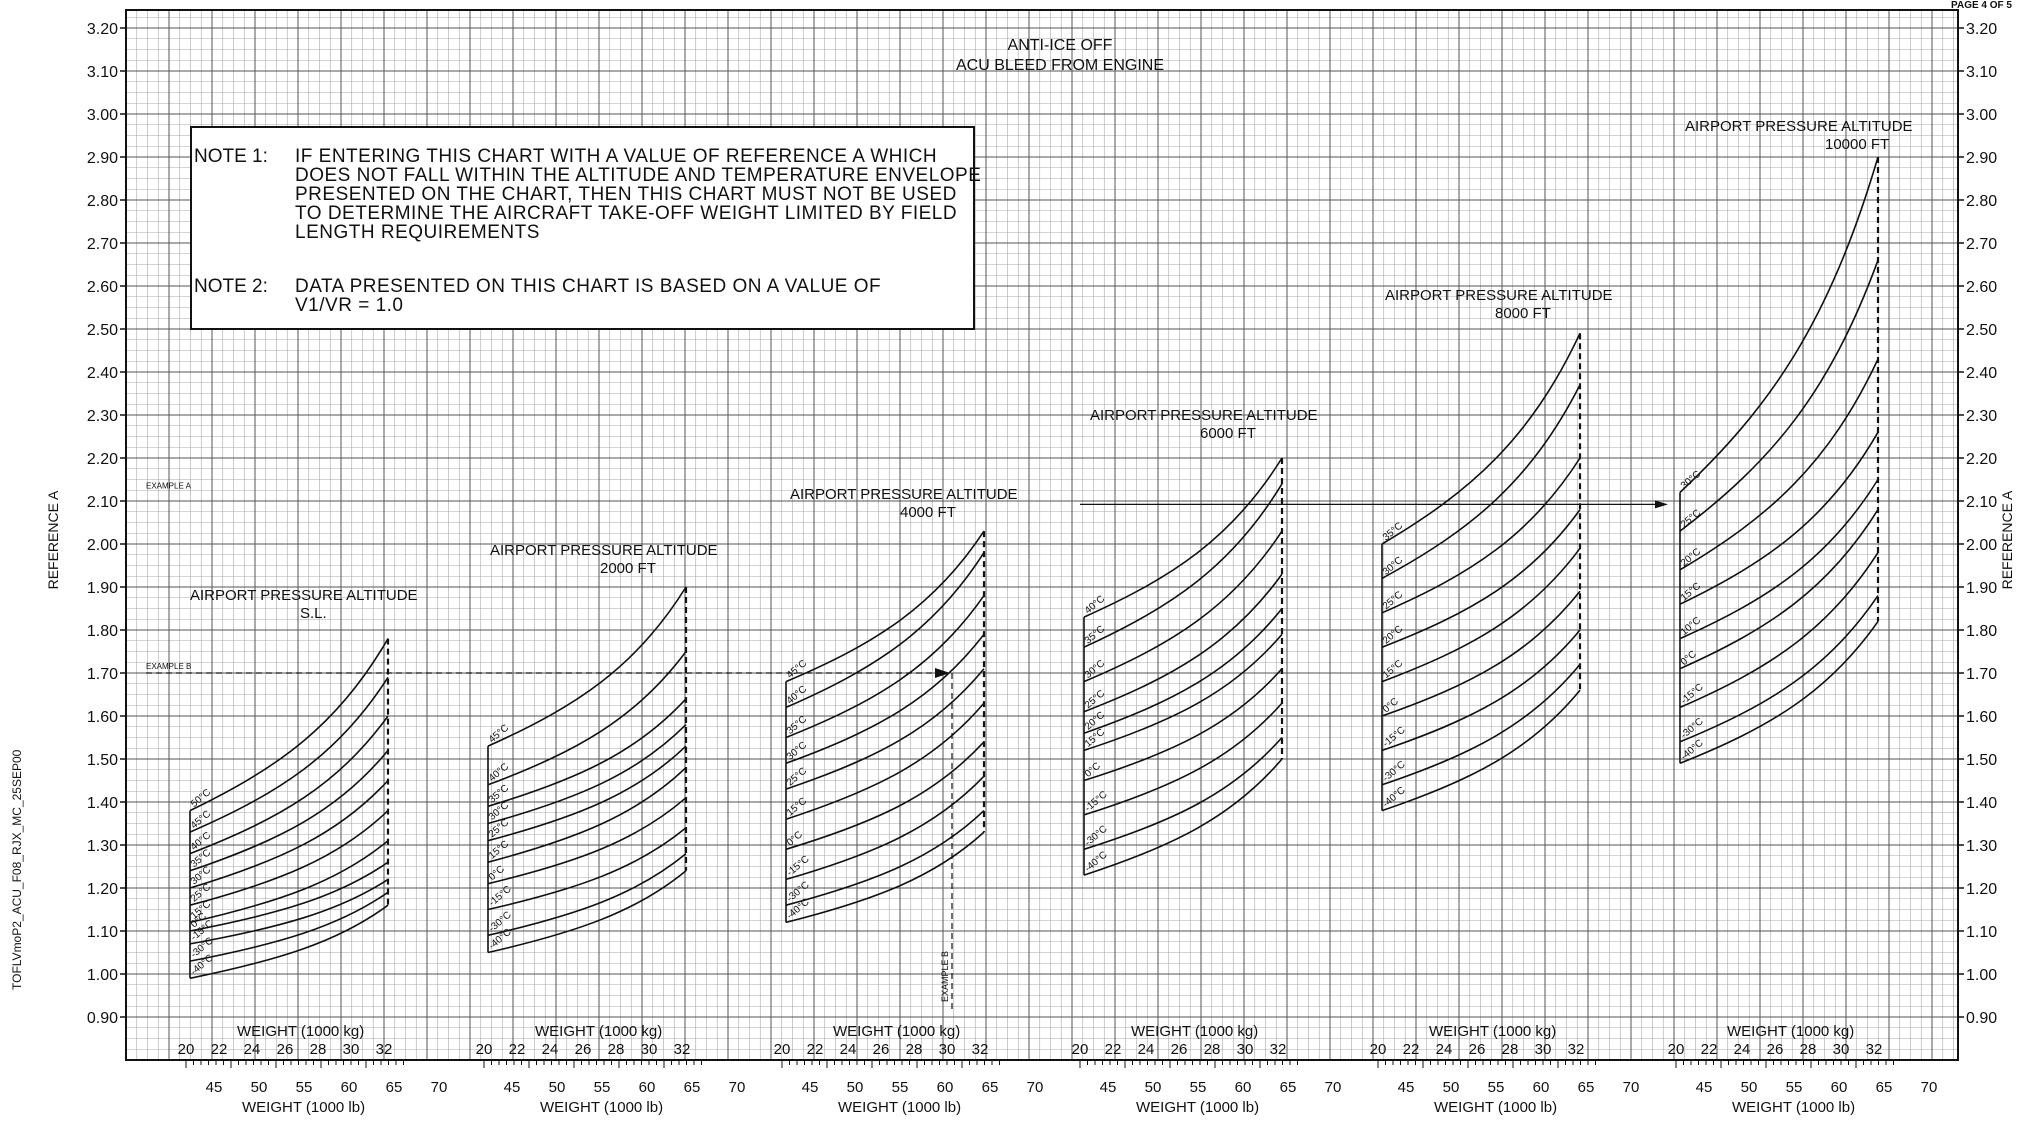 Image resolution: width=2020 pixels, height=1127 pixels. Describe the element at coordinates (1981, 158) in the screenshot. I see `y-tick-label-right: 2.90` at that location.